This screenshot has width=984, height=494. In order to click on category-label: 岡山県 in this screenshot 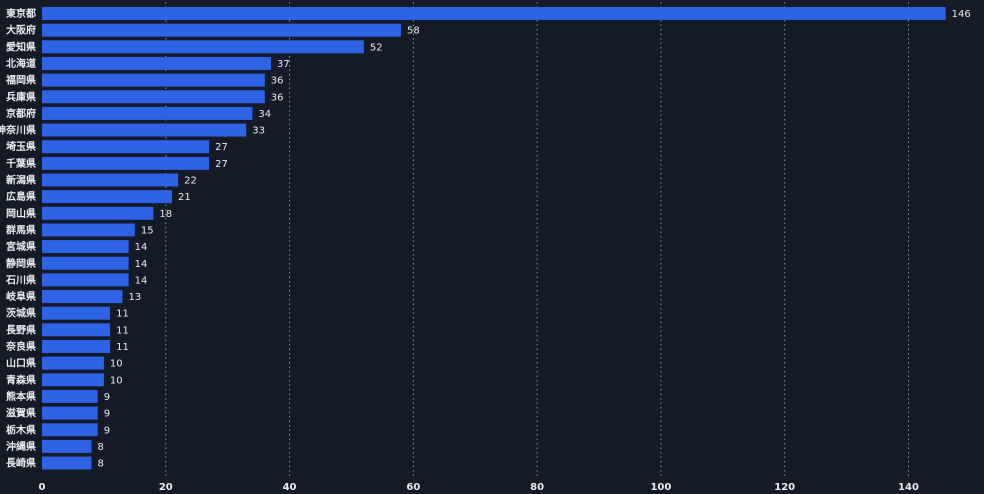, I will do `click(21, 213)`.